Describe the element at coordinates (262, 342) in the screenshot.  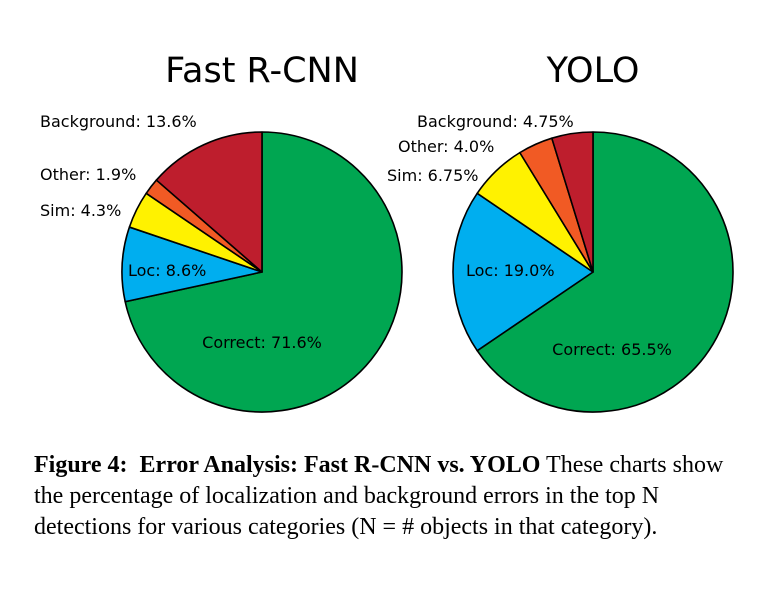
I see `slice-label-correct: Correct: 71.6%` at that location.